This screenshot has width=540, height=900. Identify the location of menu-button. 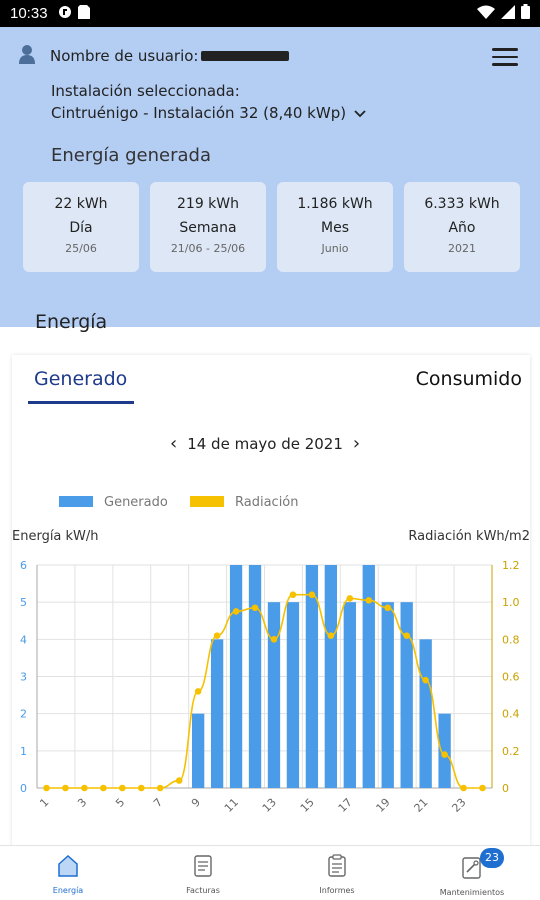
(506, 59).